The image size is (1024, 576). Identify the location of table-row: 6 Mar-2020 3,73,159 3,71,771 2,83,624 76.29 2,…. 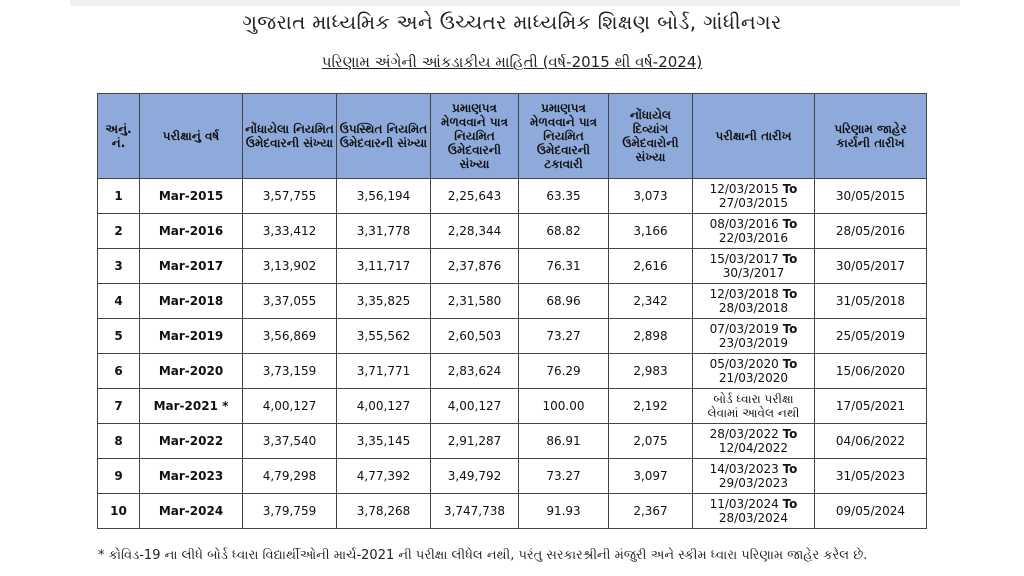
(512, 371).